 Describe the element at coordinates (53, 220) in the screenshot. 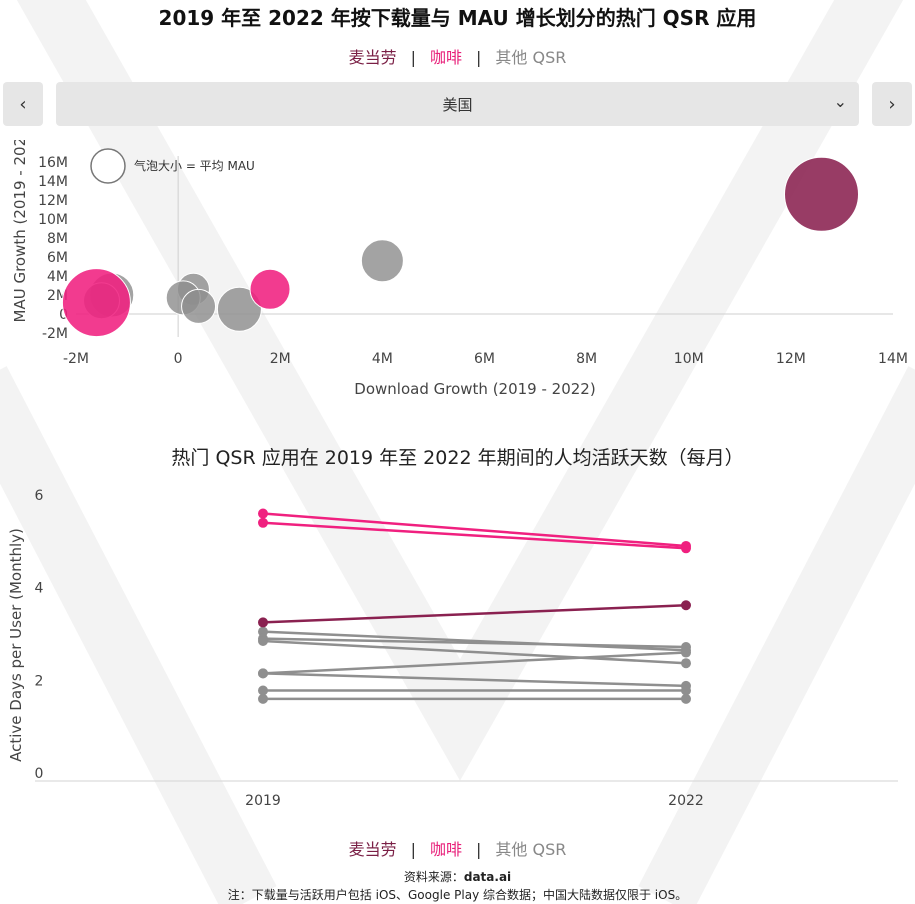

I see `scatter-y-tick-label: 10M` at that location.